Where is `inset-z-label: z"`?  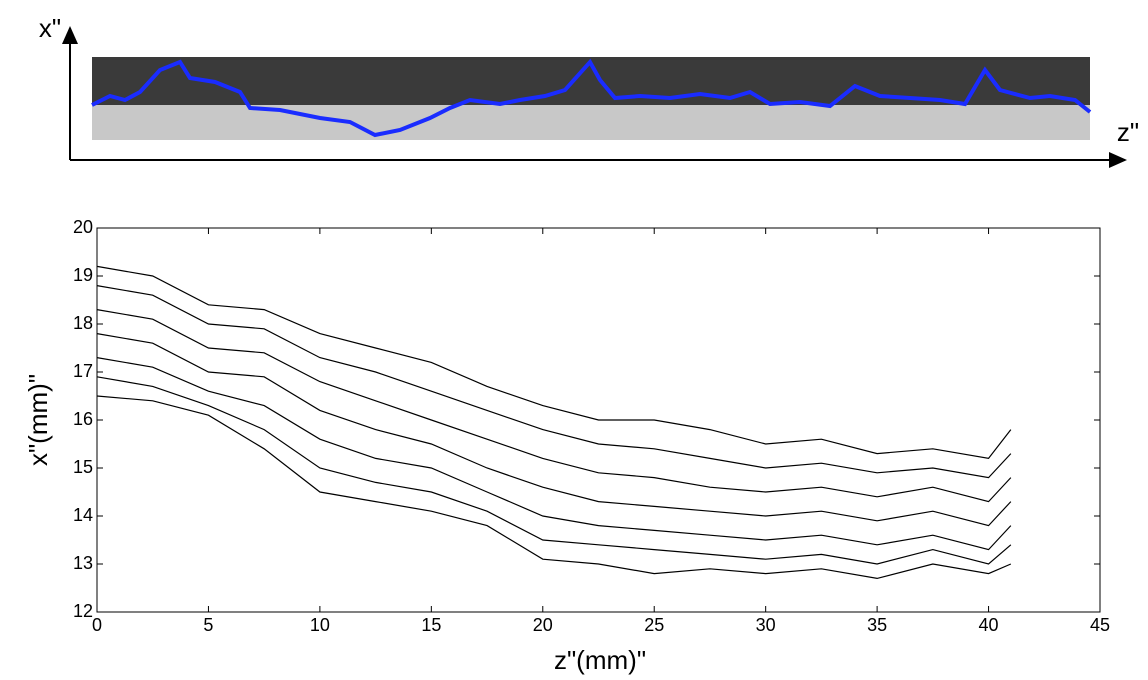 inset-z-label: z" is located at coordinates (1128, 132).